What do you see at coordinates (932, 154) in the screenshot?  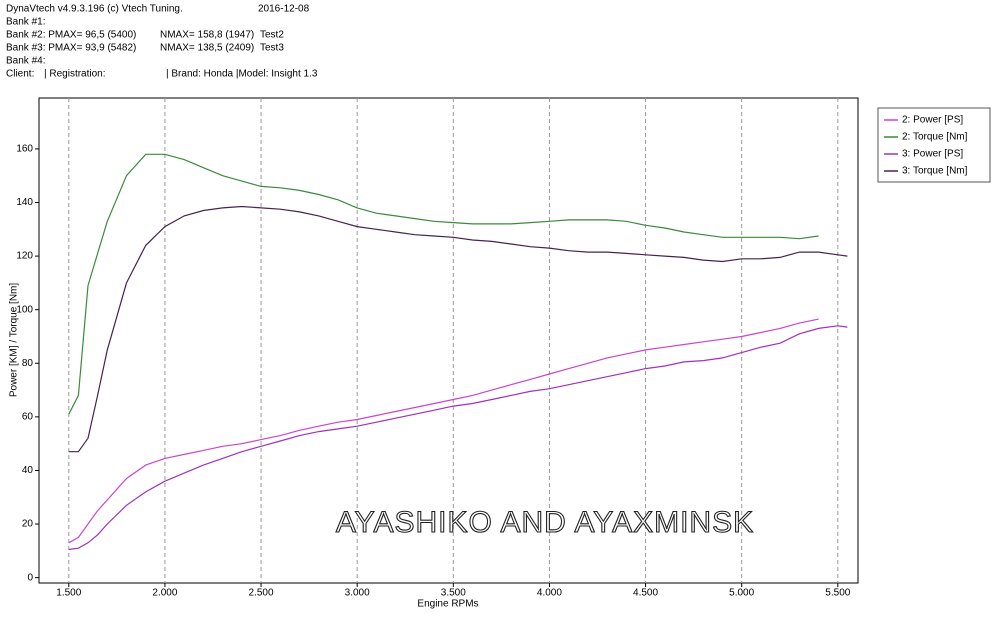 I see `legend-label: 3: Power [PS]` at bounding box center [932, 154].